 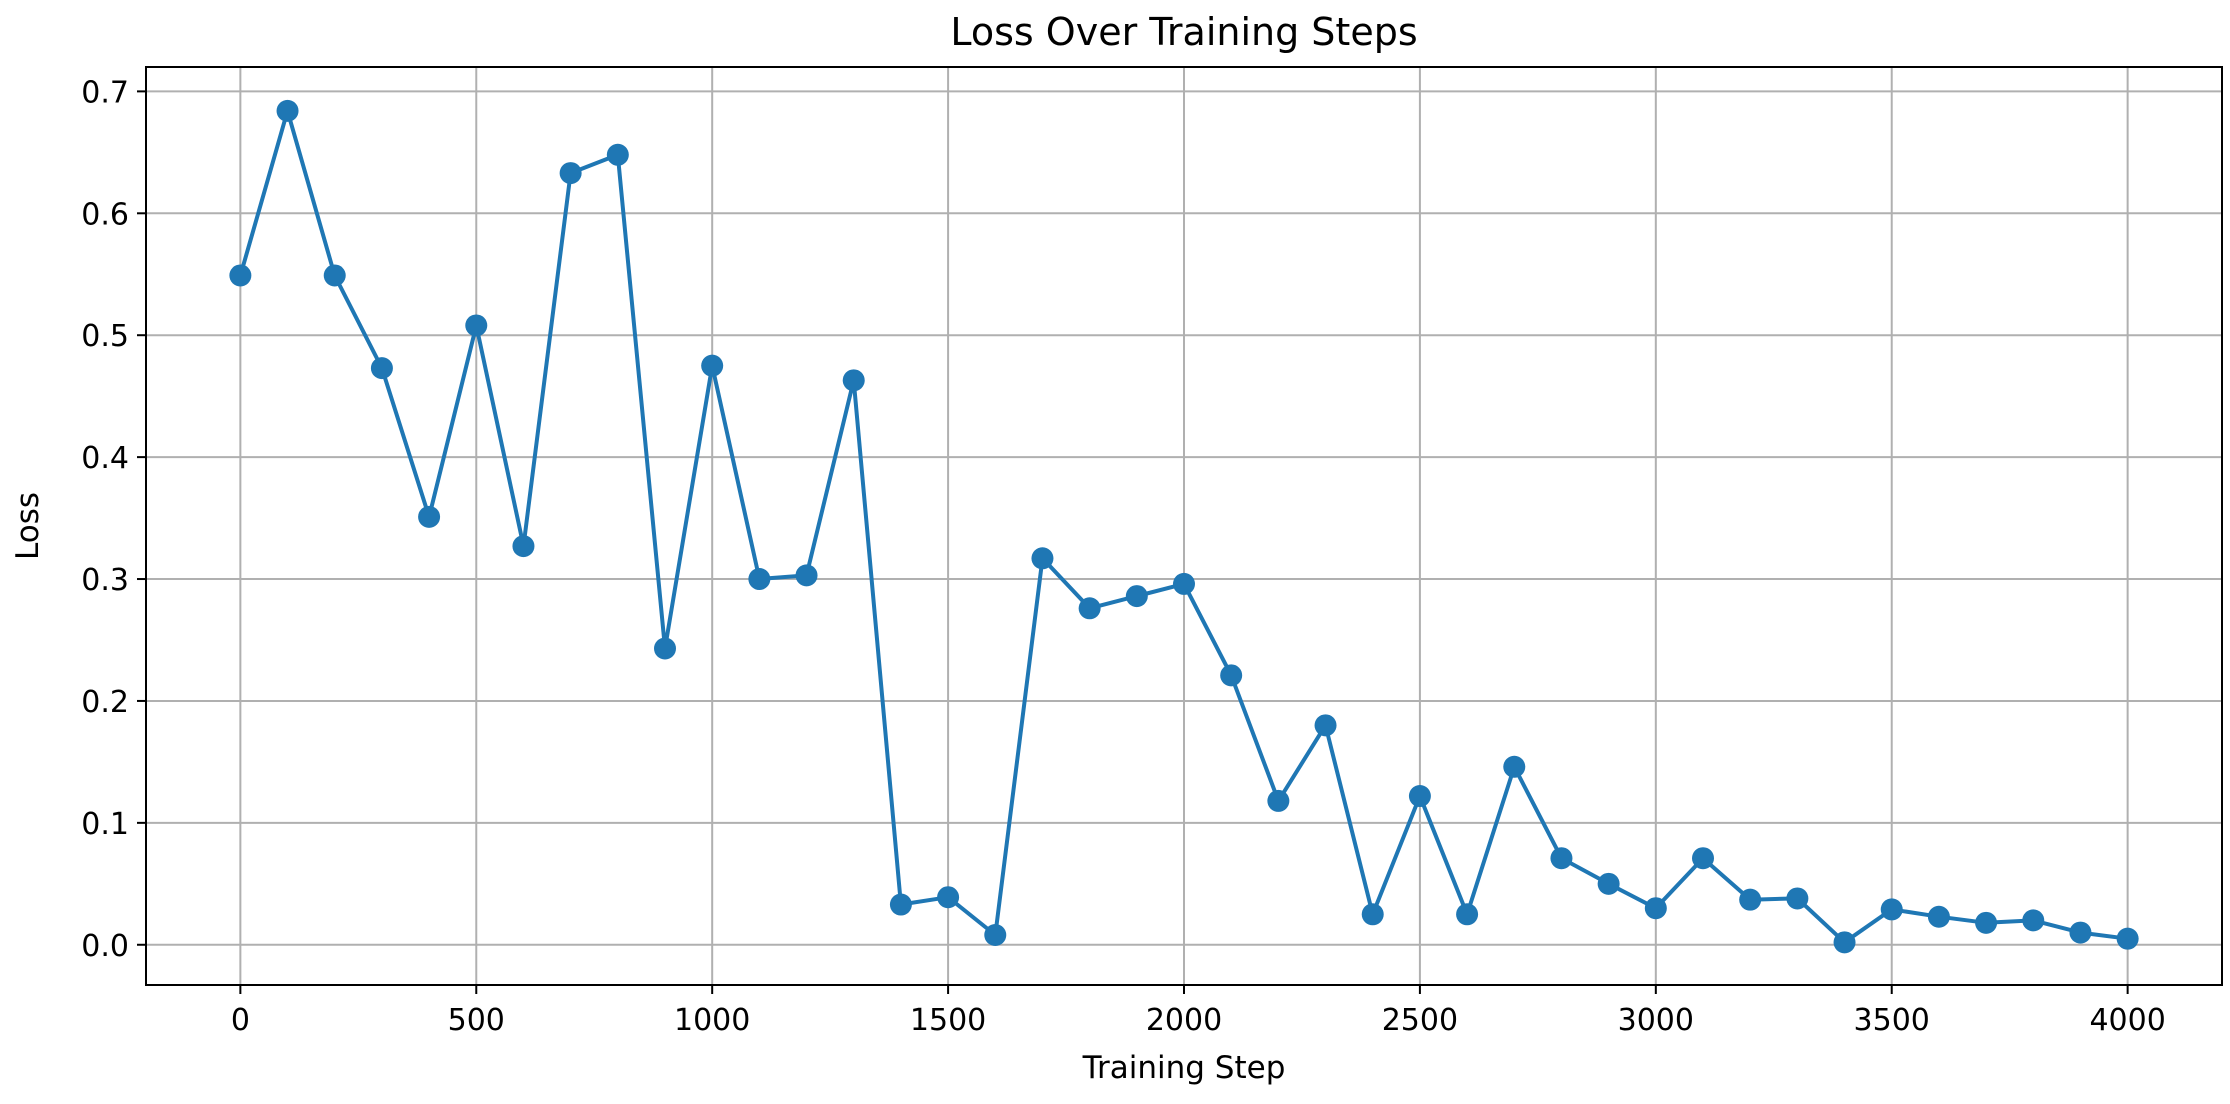 I want to click on chart-title: Loss Over Training Steps, so click(x=1183, y=32).